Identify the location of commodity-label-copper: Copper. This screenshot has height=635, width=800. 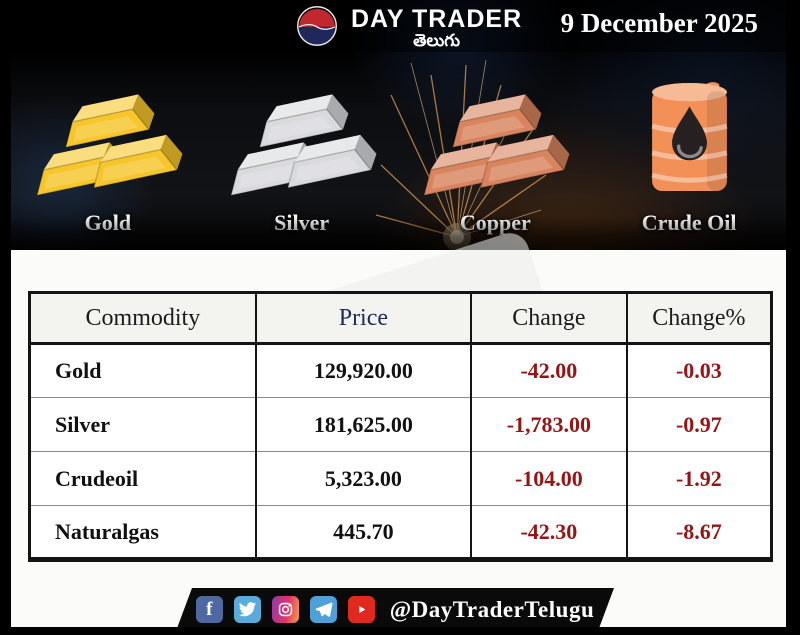
(495, 222).